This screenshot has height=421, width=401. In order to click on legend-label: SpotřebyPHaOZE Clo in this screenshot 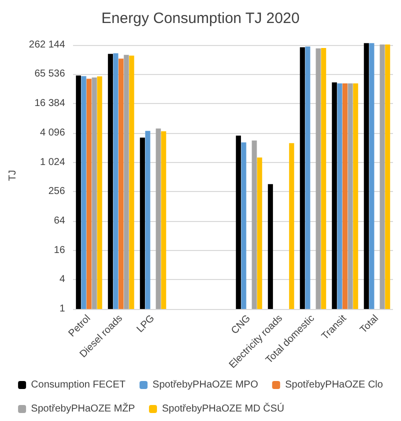, I will do `click(334, 385)`.